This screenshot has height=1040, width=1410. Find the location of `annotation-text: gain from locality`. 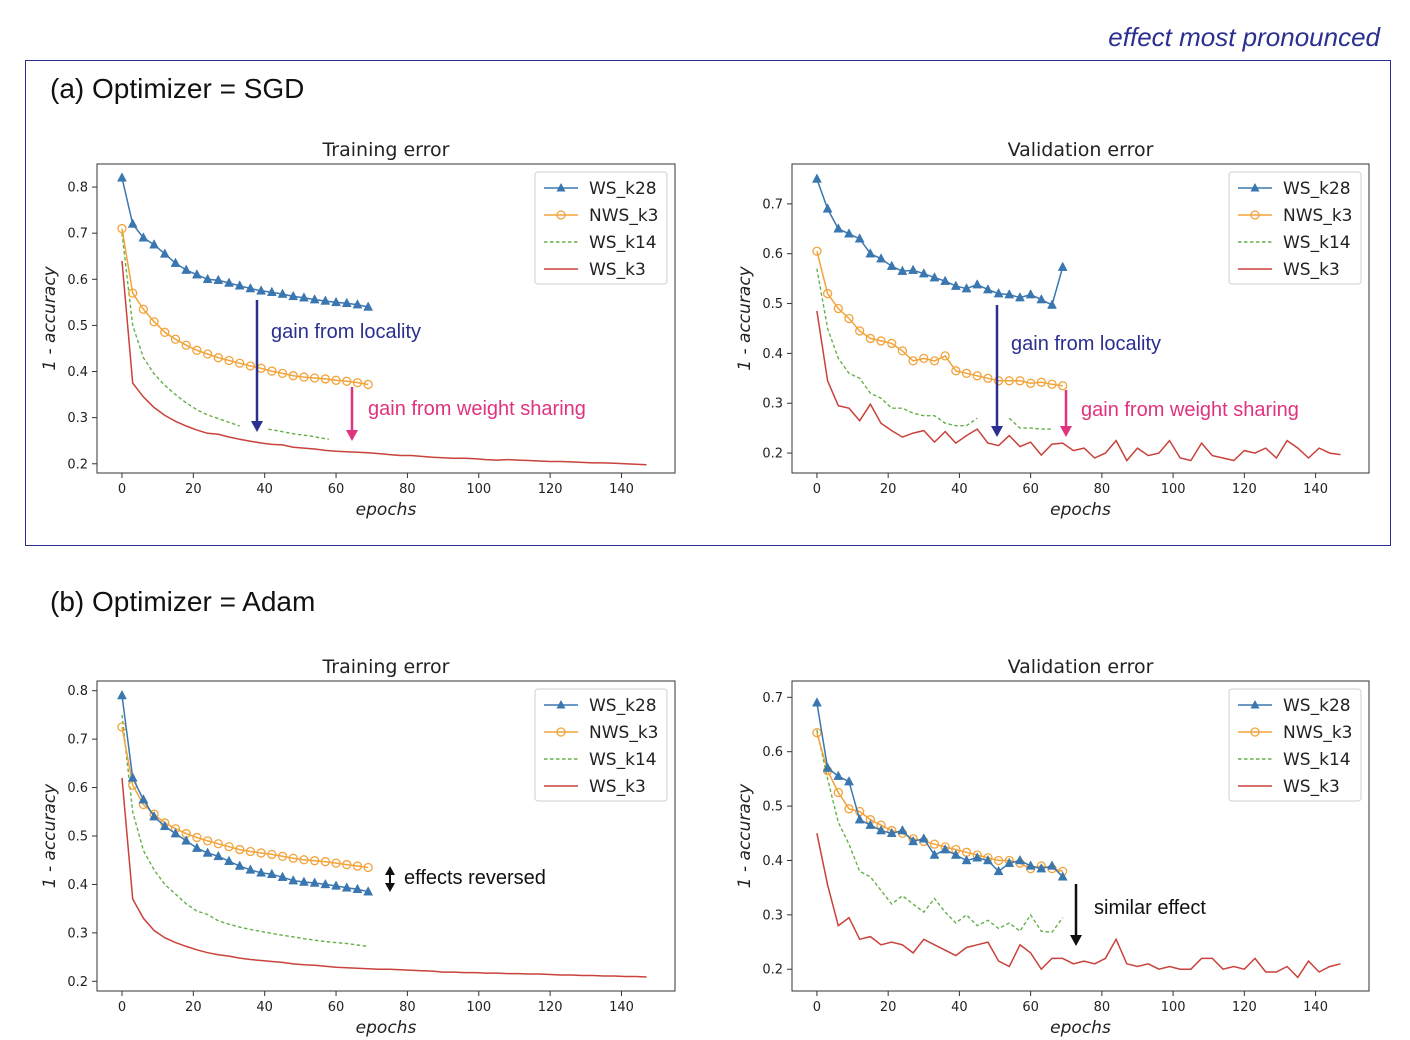

annotation-text: gain from locality is located at coordinates (1086, 344).